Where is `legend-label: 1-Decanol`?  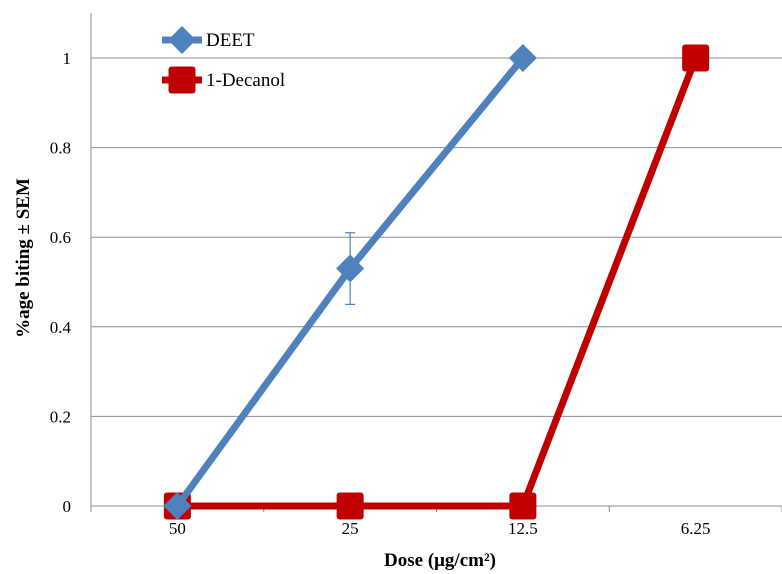 legend-label: 1-Decanol is located at coordinates (245, 80).